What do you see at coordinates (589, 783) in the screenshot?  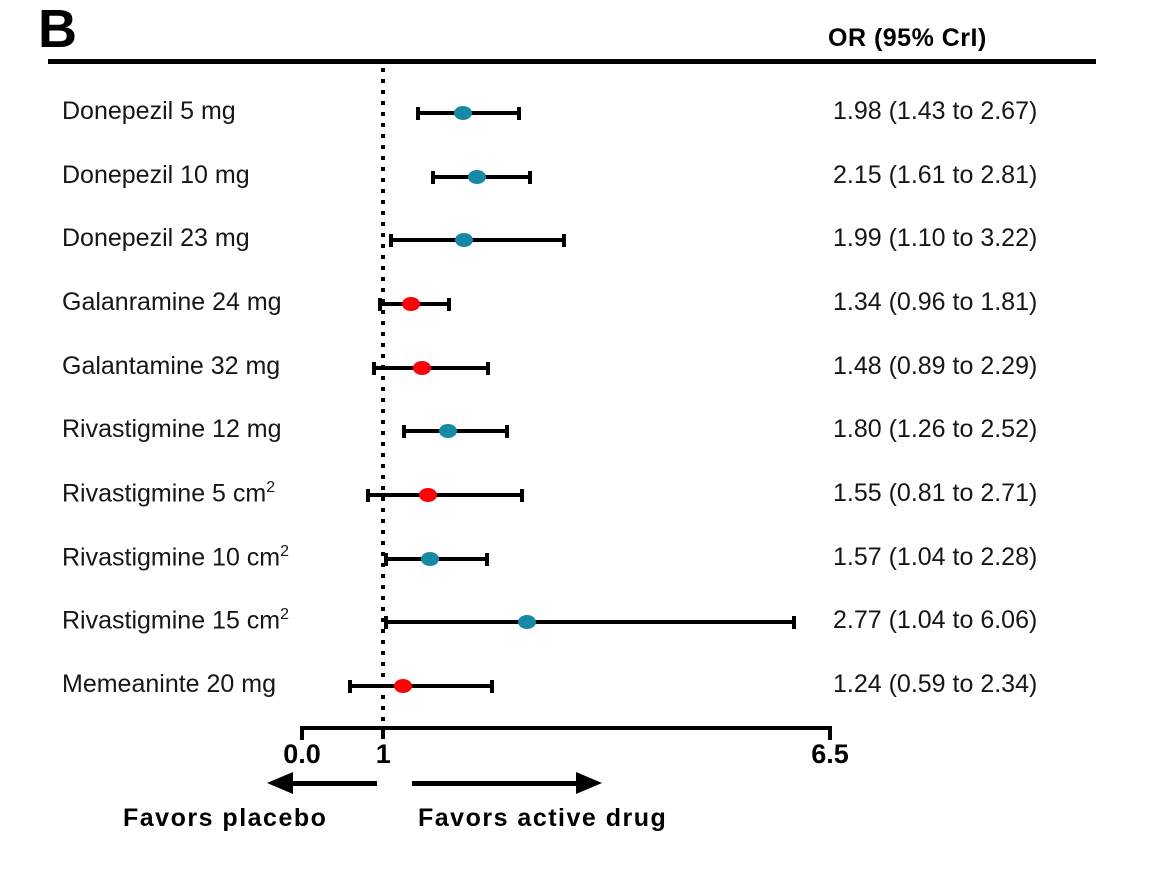 I see `right-arrowhead-icon` at bounding box center [589, 783].